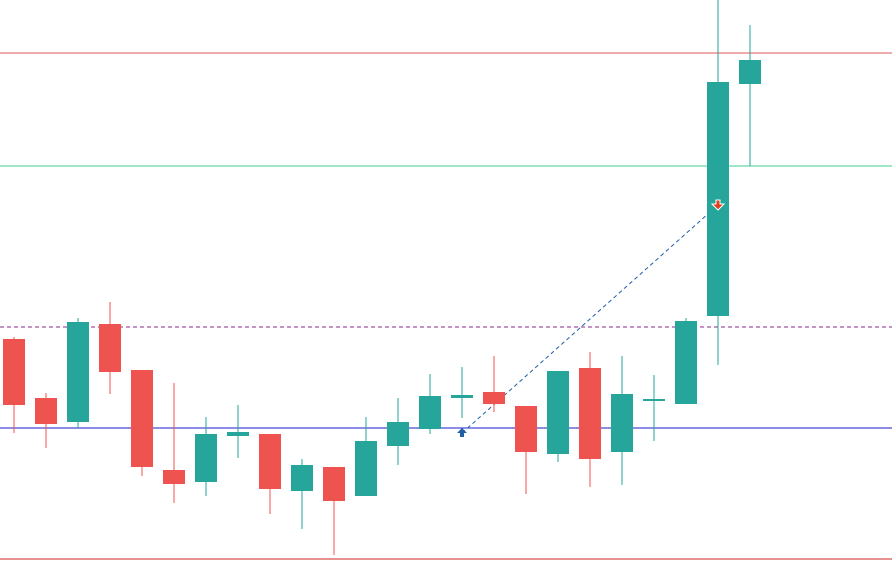  What do you see at coordinates (718, 205) in the screenshot?
I see `sell-arrow` at bounding box center [718, 205].